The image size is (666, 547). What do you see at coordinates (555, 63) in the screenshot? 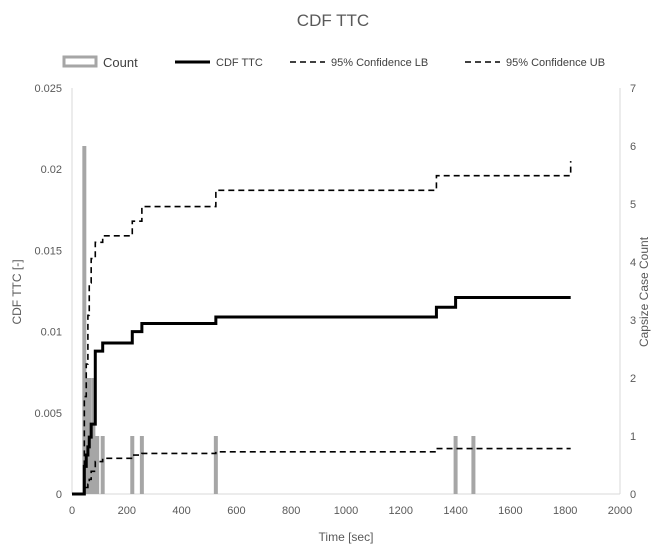
I see `legend-label-confidence-ub: 95% Confidence UB` at bounding box center [555, 63].